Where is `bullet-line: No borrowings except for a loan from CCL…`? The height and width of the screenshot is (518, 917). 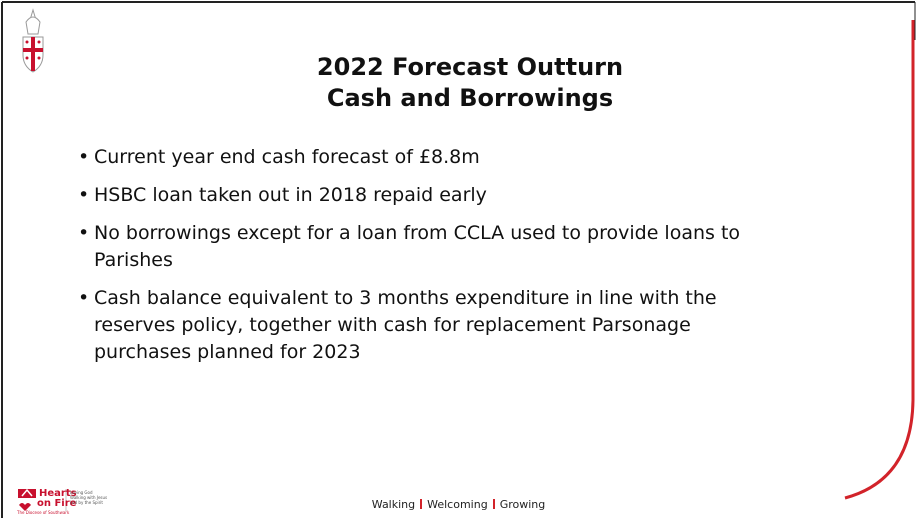 bullet-line: No borrowings except for a loan from CCL… is located at coordinates (417, 233).